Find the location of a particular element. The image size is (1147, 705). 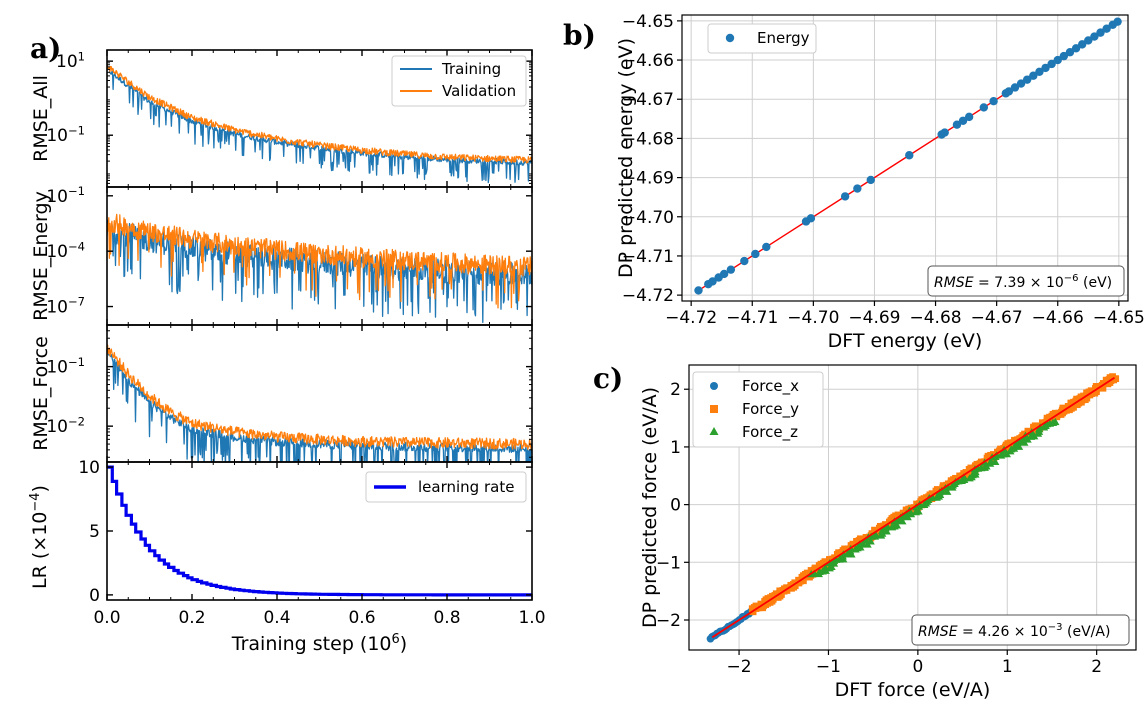

force-xtick-label: −2 is located at coordinates (739, 667).